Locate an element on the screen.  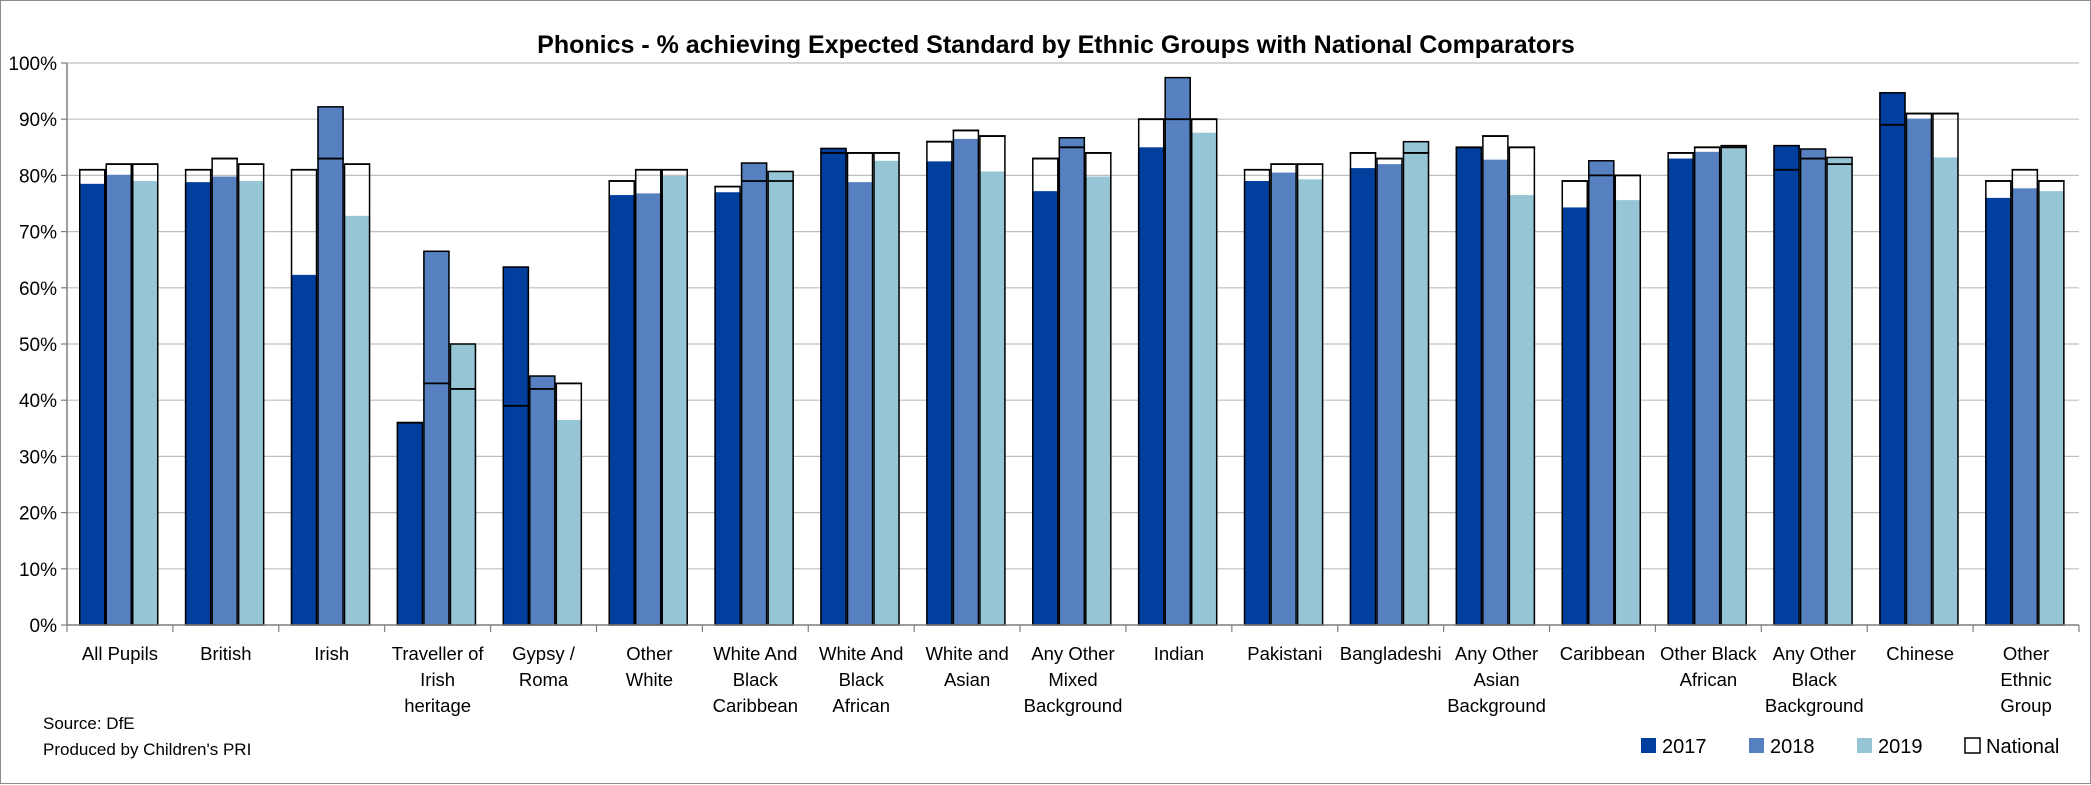
x-tick-label: Indian is located at coordinates (1179, 653).